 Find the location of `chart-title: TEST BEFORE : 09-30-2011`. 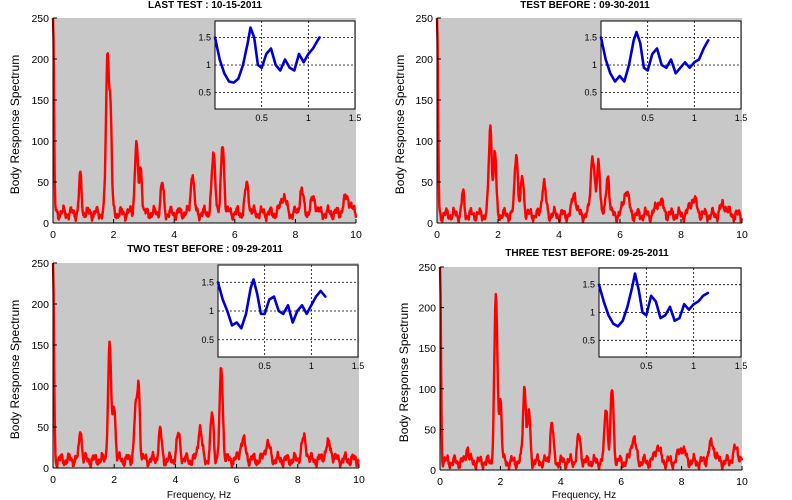

chart-title: TEST BEFORE : 09-30-2011 is located at coordinates (585, 5).